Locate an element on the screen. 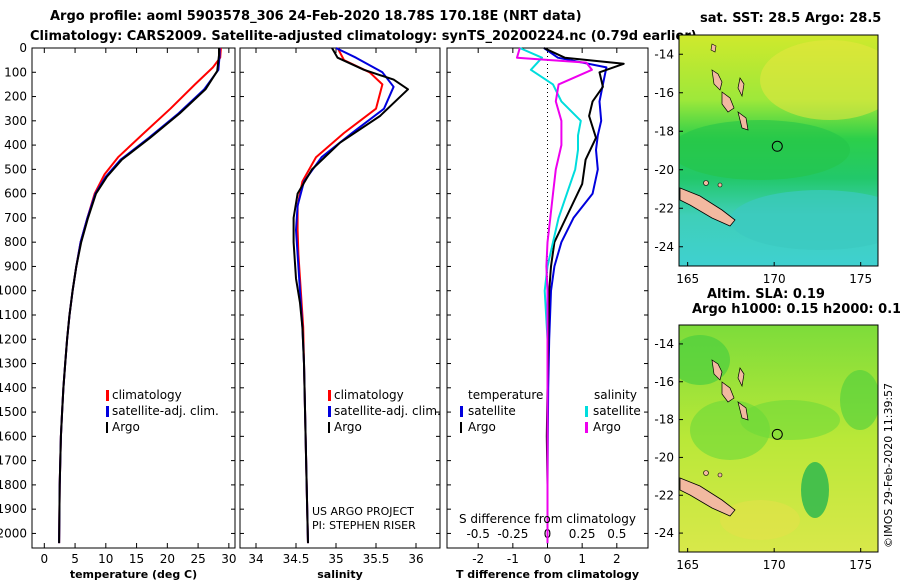 The height and width of the screenshot is (584, 900). sla-map-title-line1: Altim. SLA: 0.19 is located at coordinates (766, 294).